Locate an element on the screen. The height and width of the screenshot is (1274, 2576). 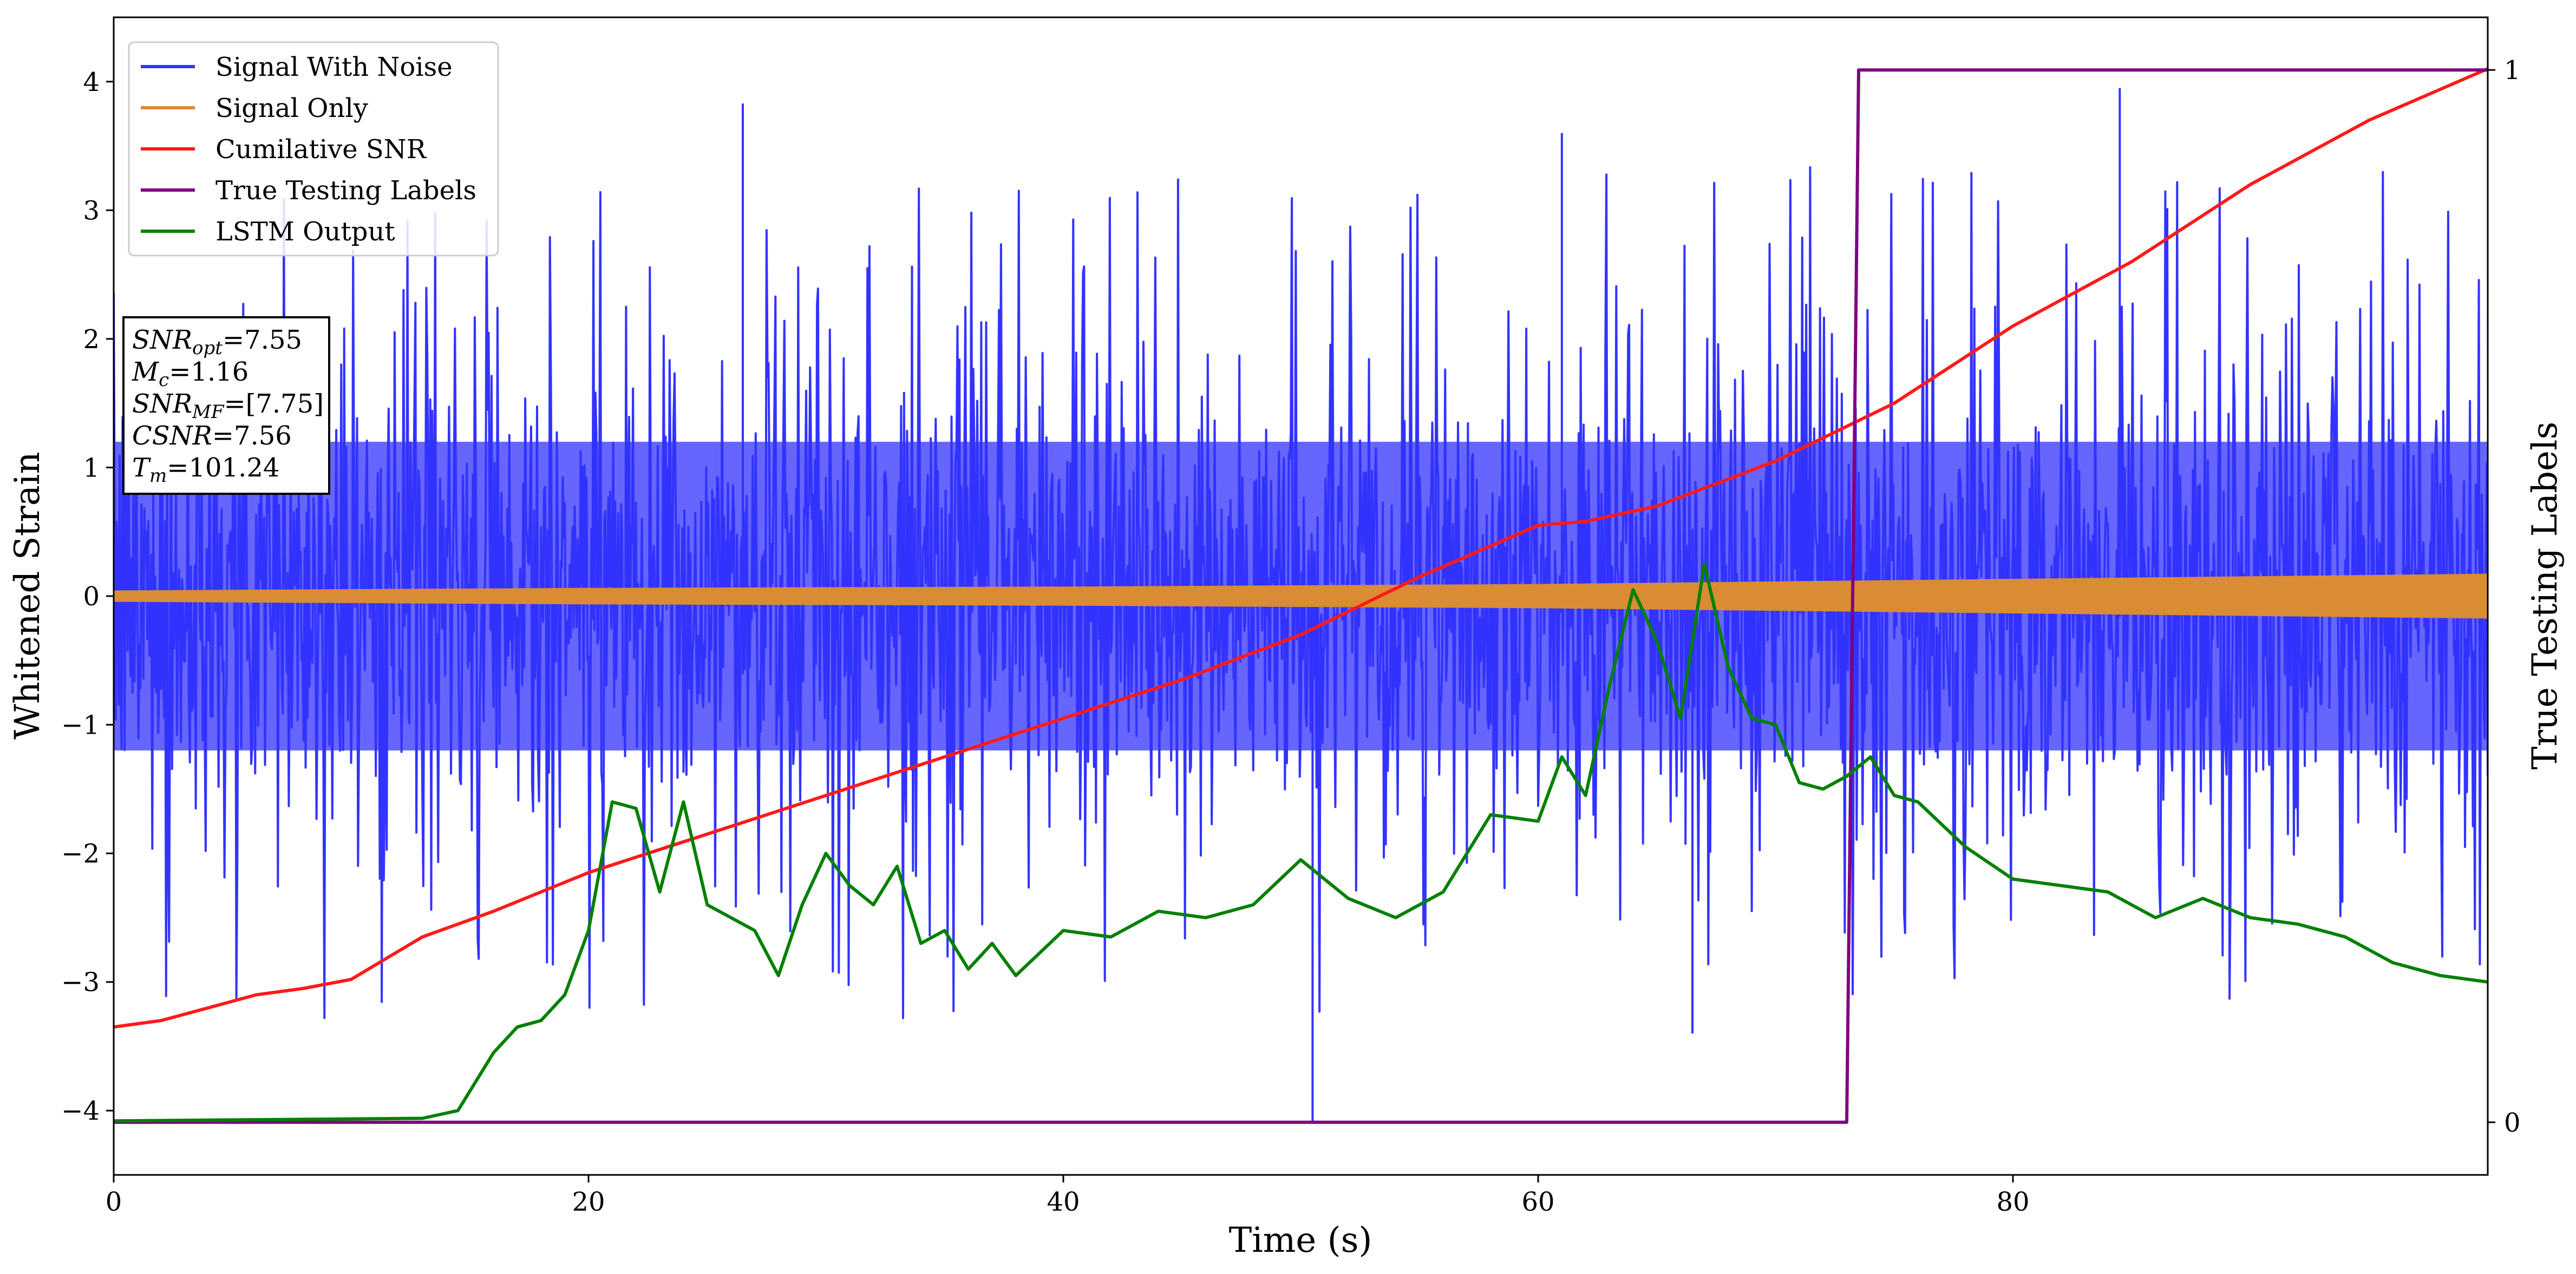
y-left-tick-label: −1 is located at coordinates (80, 725).